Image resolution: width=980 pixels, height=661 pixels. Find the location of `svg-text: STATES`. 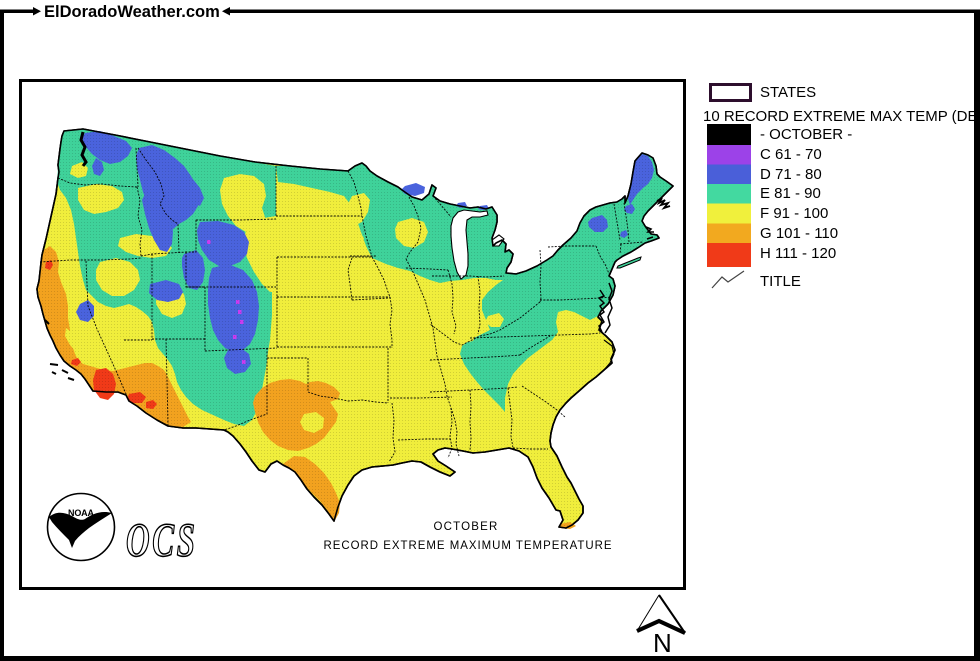

svg-text: STATES is located at coordinates (788, 92).